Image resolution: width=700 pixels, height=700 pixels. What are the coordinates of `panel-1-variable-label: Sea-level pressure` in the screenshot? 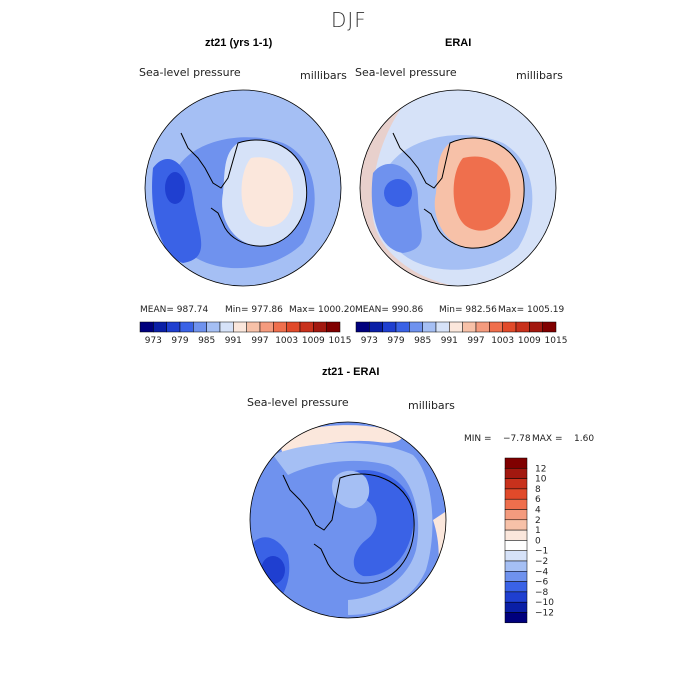 It's located at (190, 72).